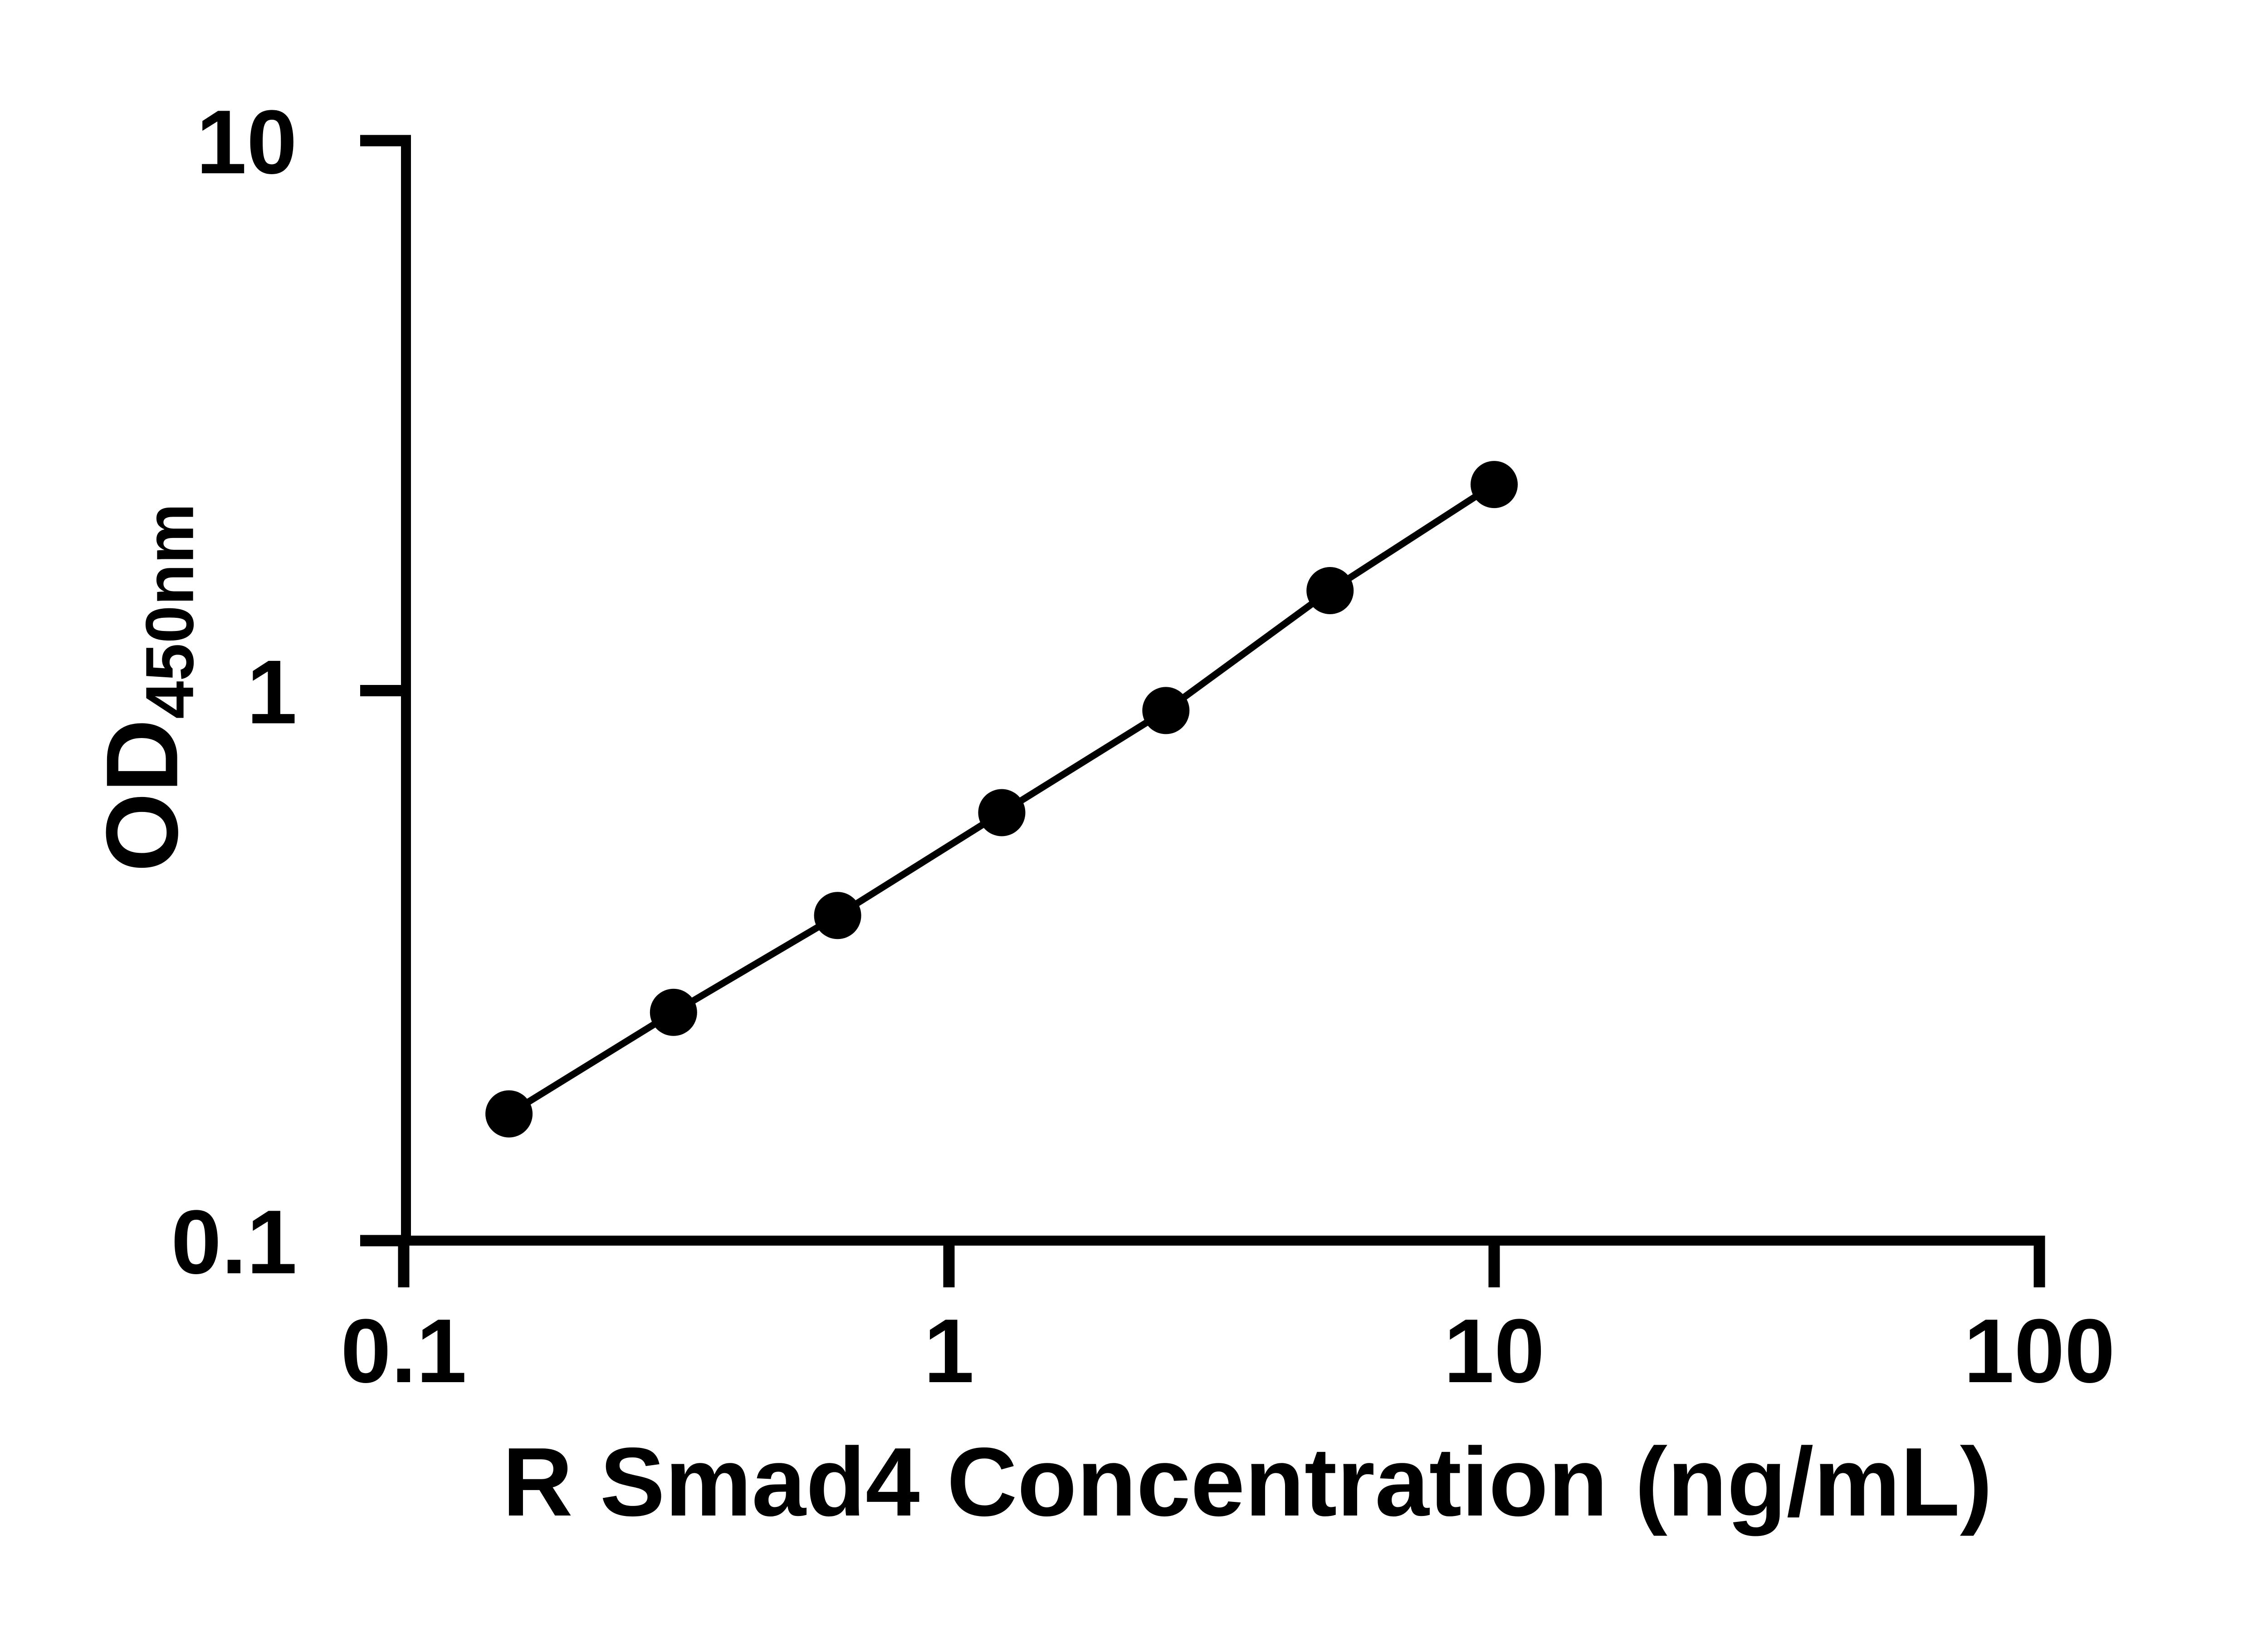 This screenshot has width=2268, height=1633. I want to click on y-tick-label: 10, so click(247, 142).